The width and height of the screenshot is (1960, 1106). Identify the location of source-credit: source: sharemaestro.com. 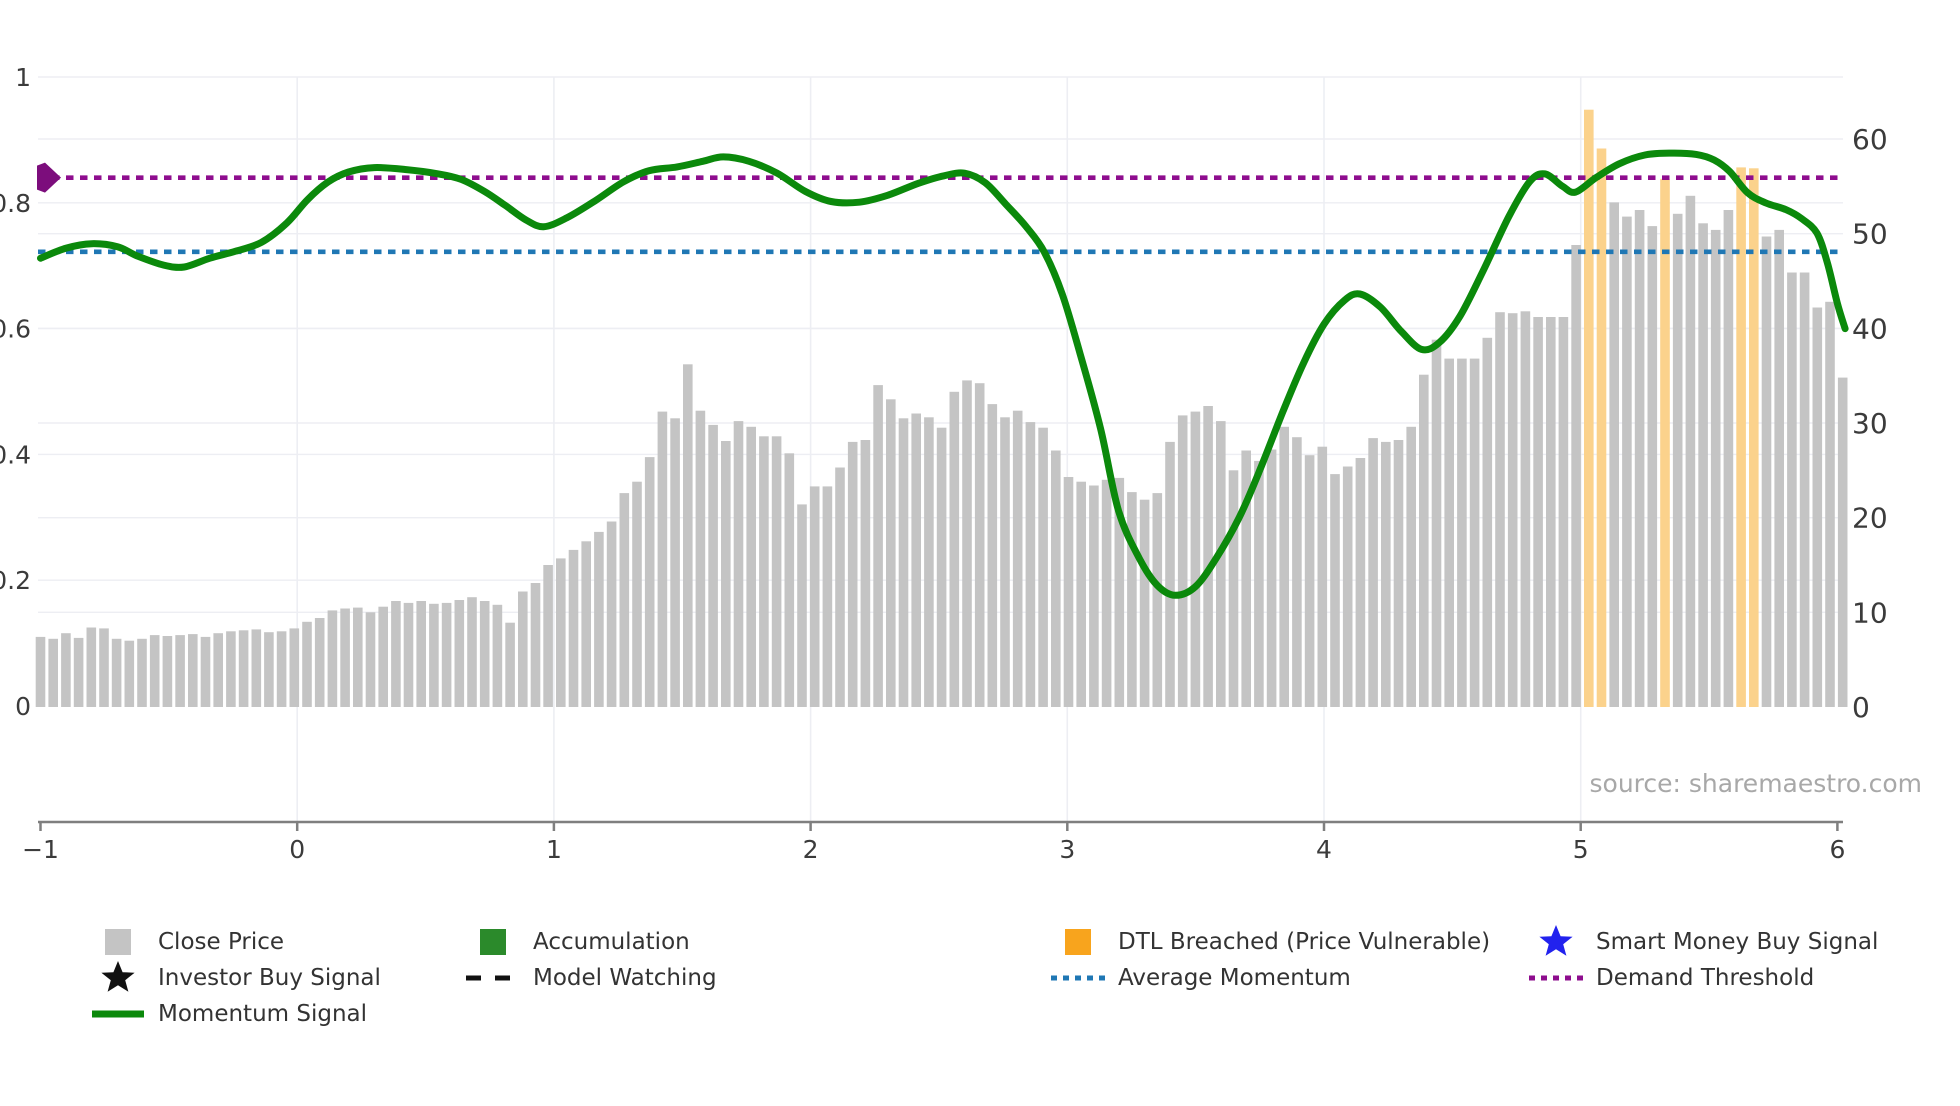
(1756, 783).